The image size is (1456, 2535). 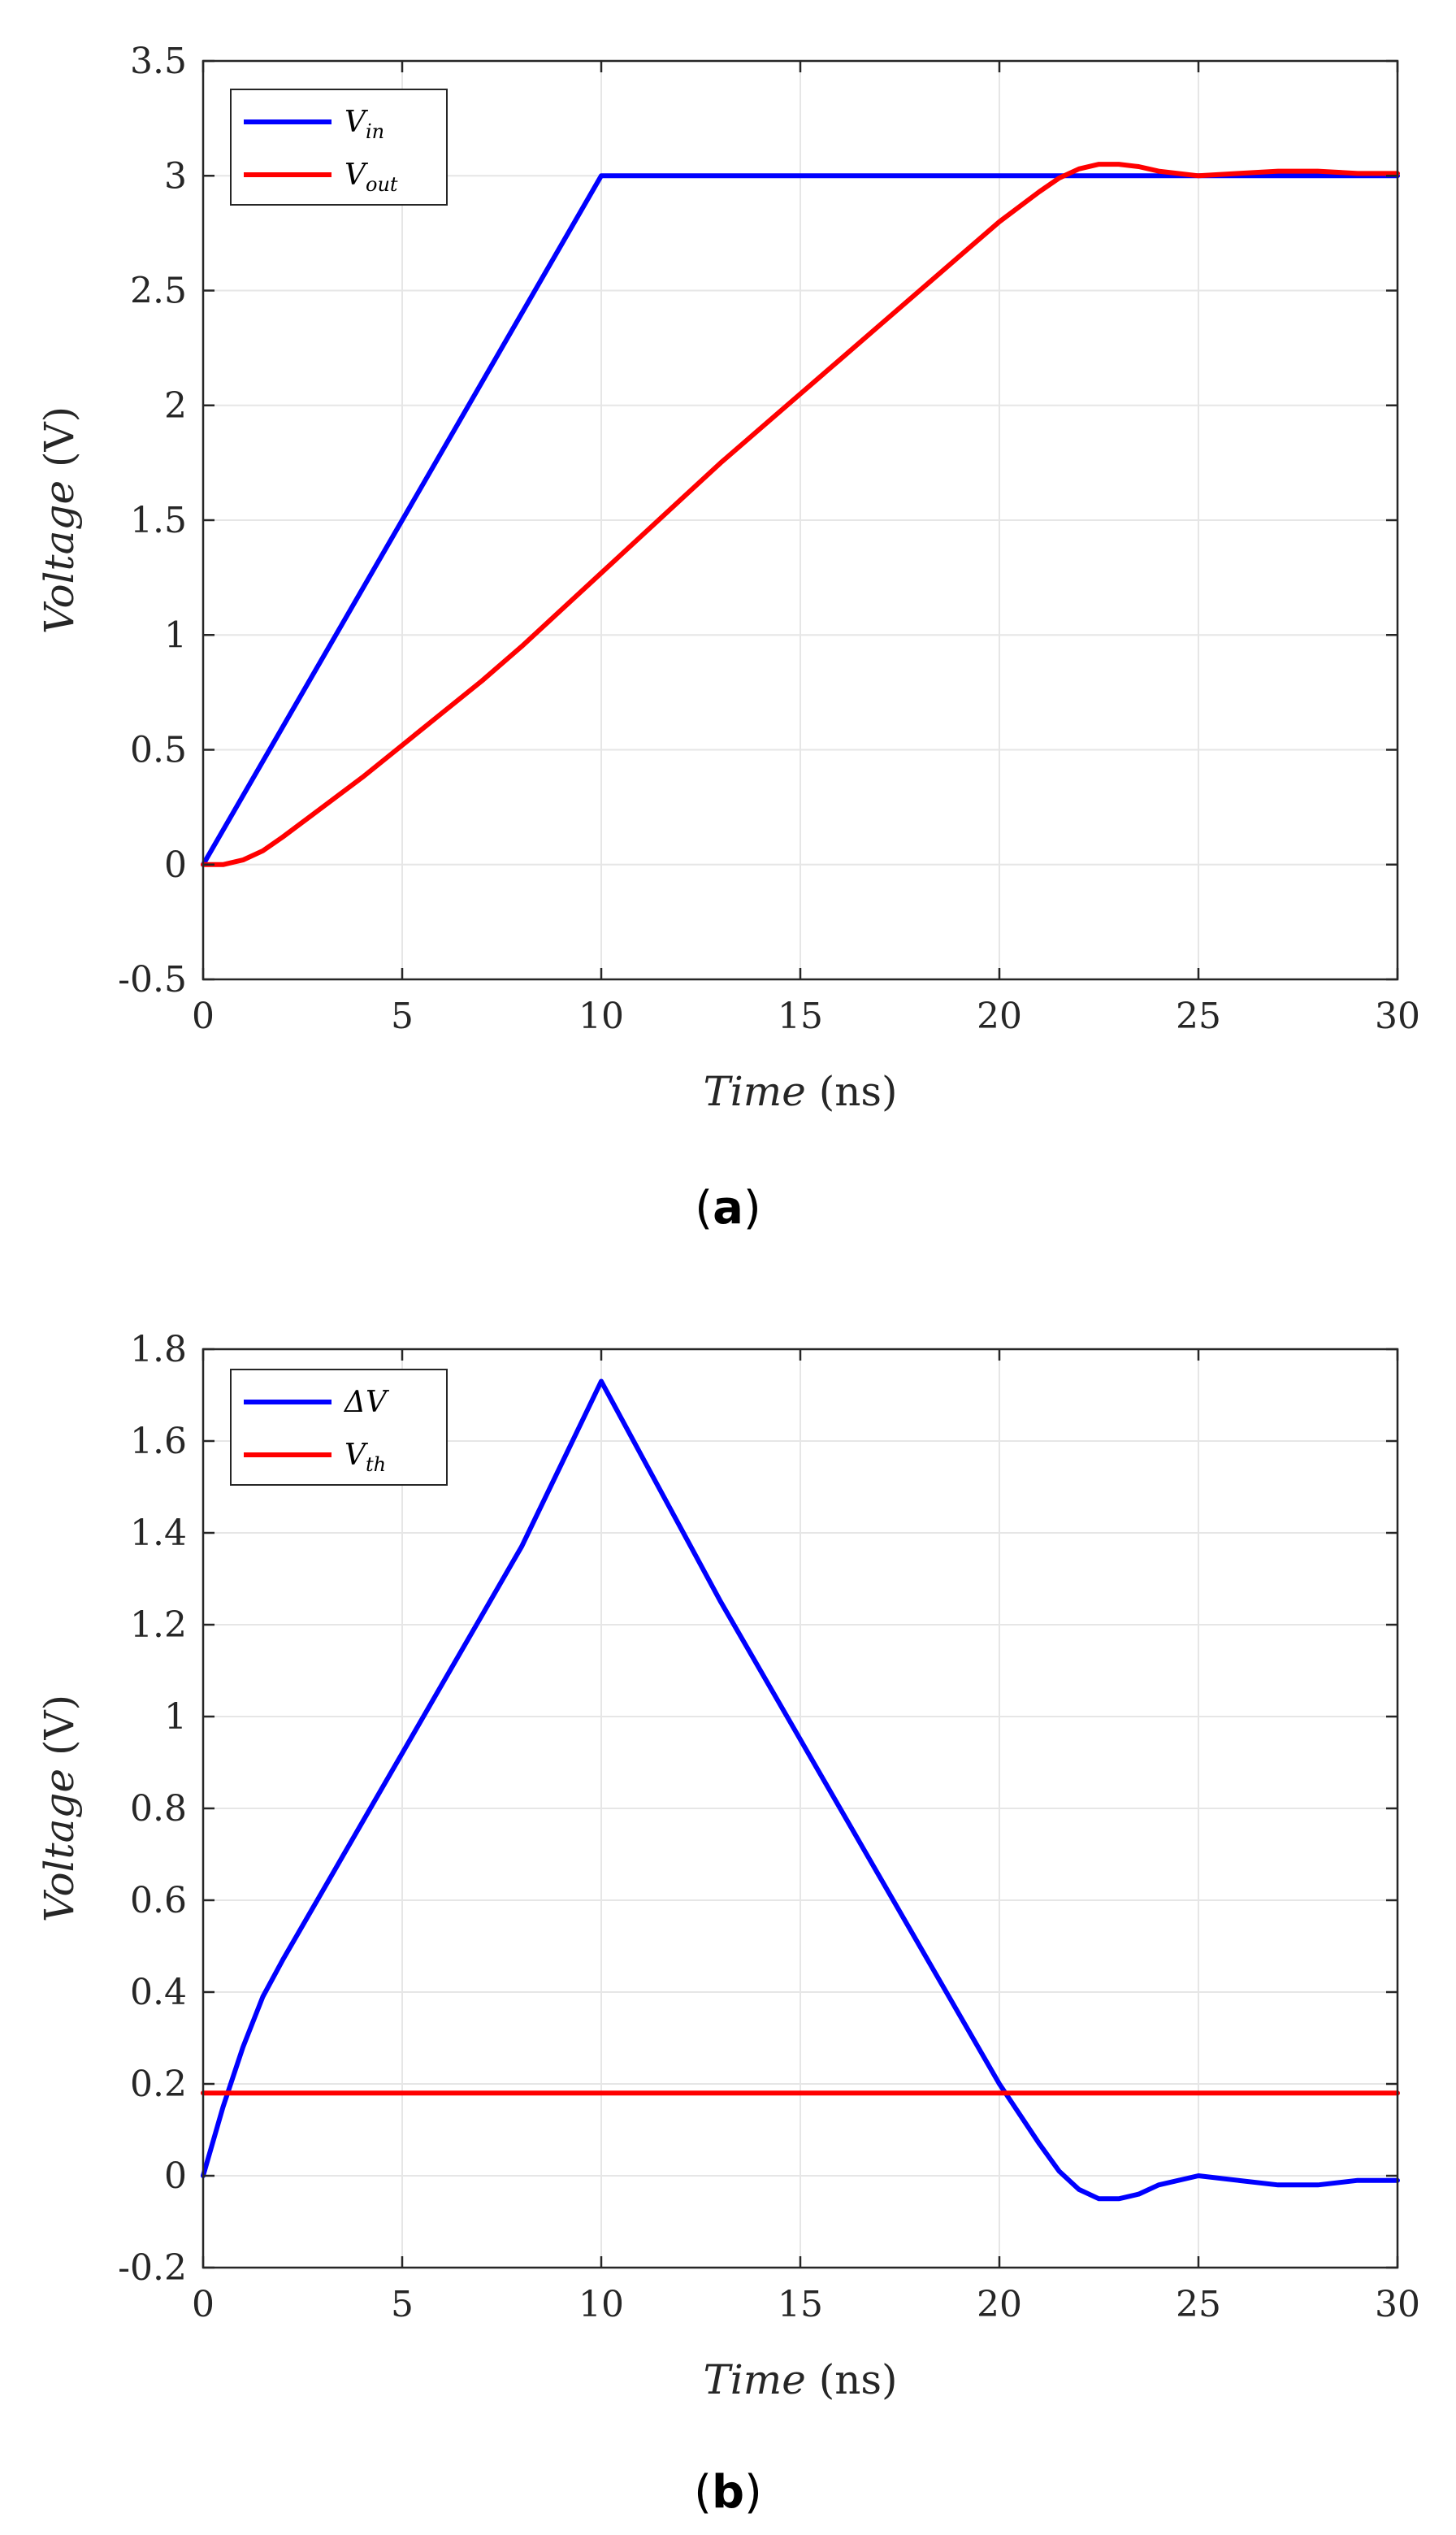 I want to click on legend-label-vin: Vin, so click(x=364, y=124).